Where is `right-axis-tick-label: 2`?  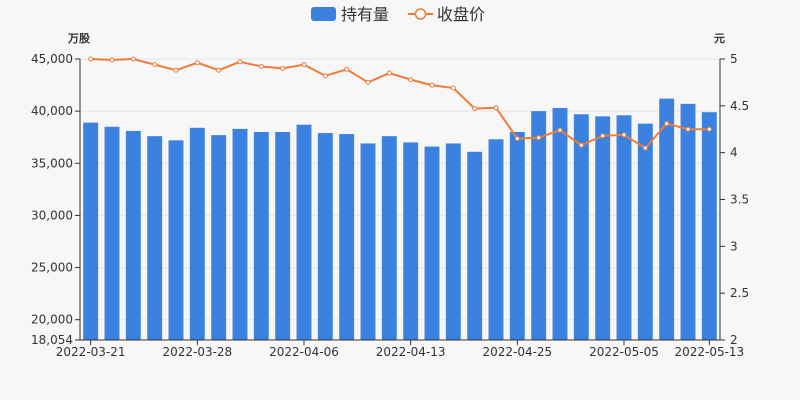 right-axis-tick-label: 2 is located at coordinates (734, 340).